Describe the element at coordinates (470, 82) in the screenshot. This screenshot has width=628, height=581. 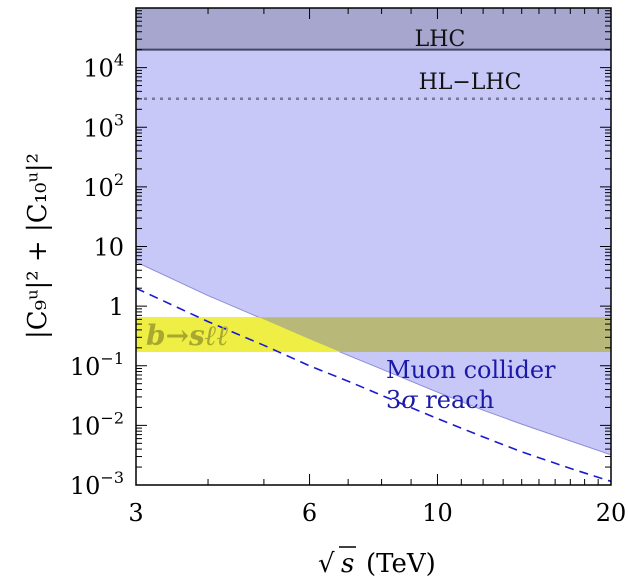
I see `hl-lhc-label: HL−LHC` at that location.